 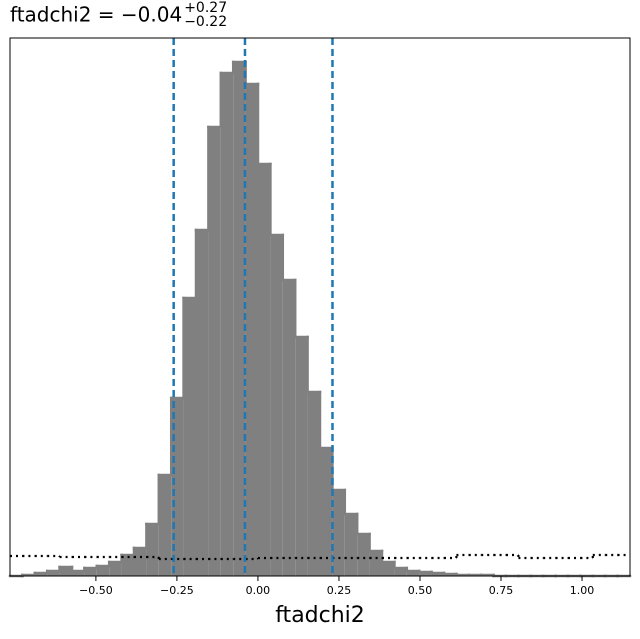 I want to click on x-tick-label: −0.50, so click(x=96, y=590).